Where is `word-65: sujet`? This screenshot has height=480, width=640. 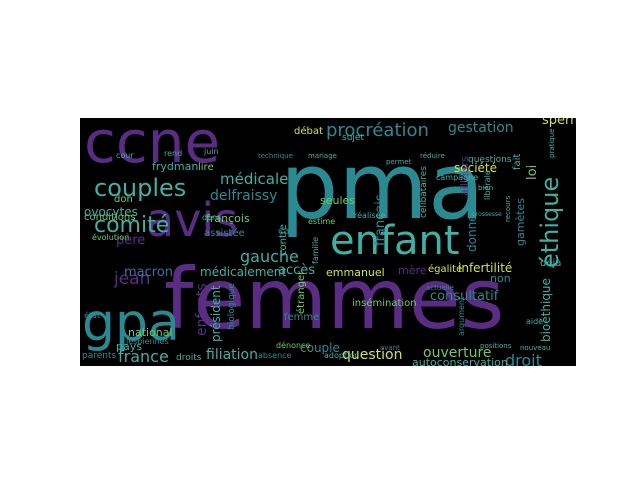
word-65: sujet is located at coordinates (353, 138).